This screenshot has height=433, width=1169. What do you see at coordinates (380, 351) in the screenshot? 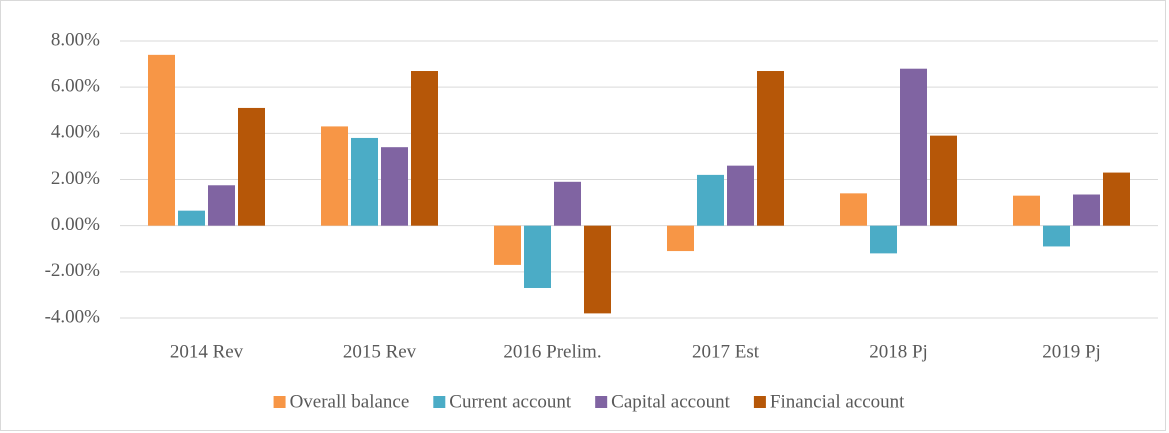
I see `x-tick-label: 2015 Rev` at bounding box center [380, 351].